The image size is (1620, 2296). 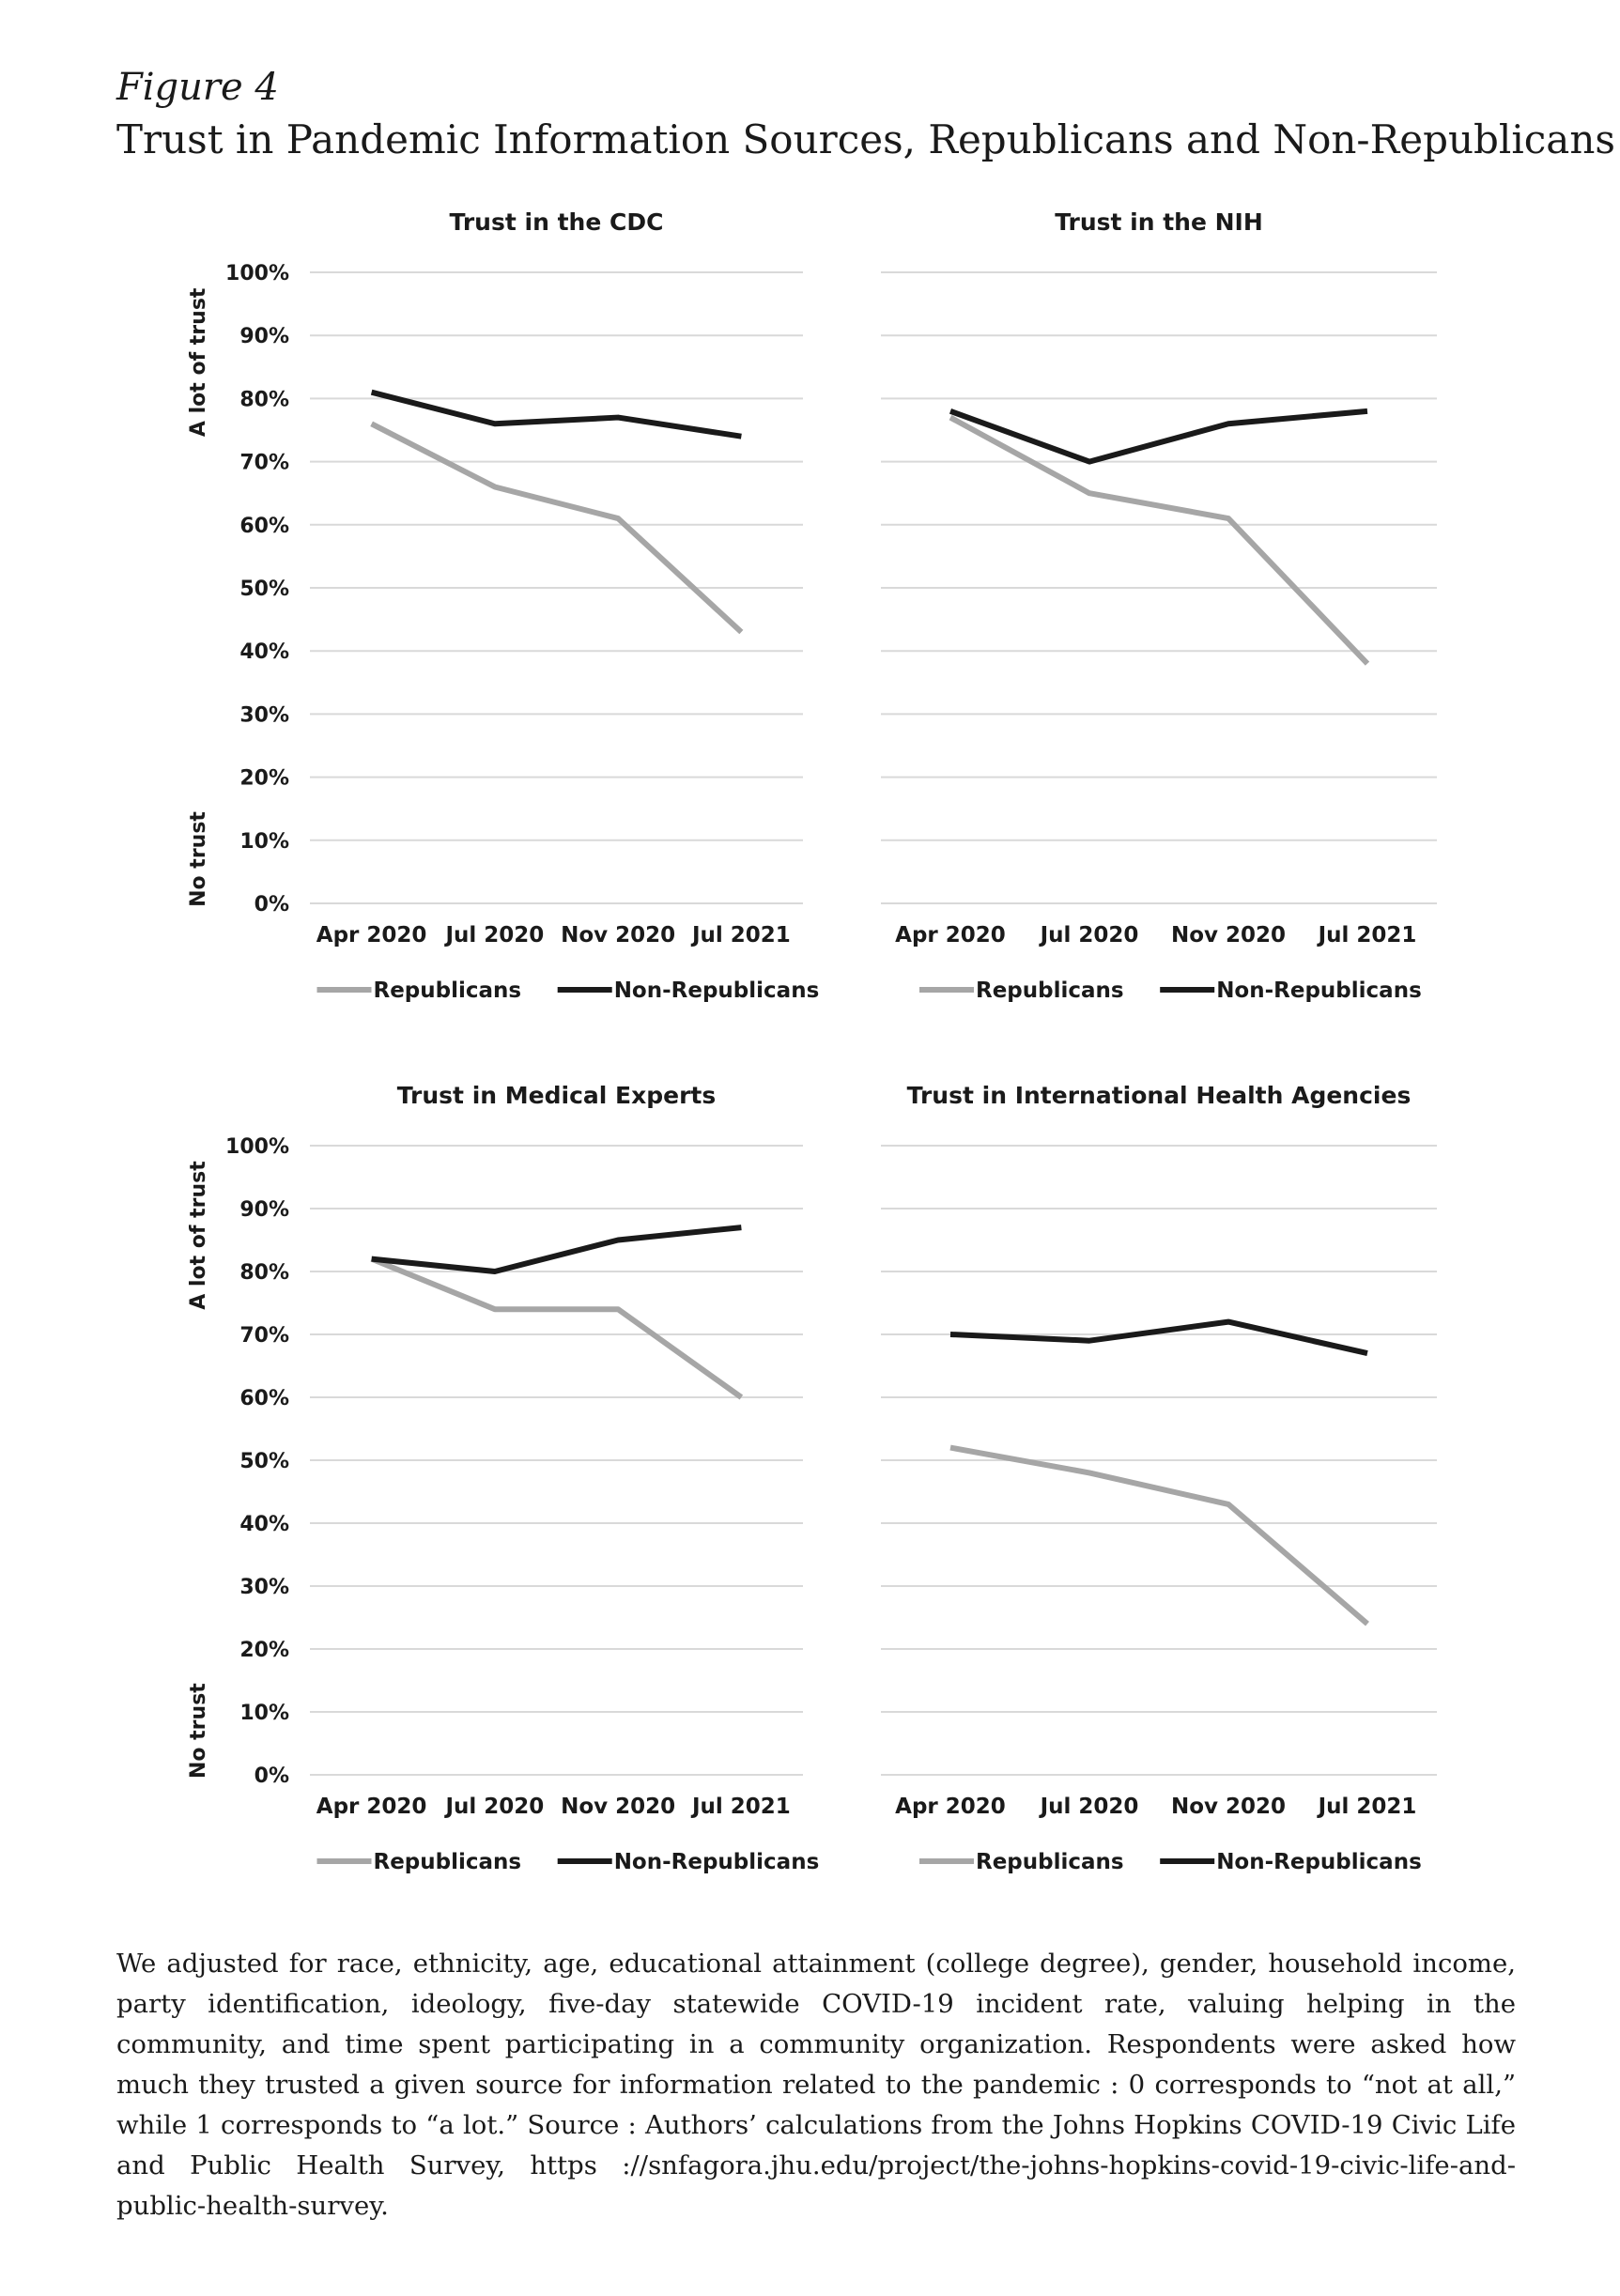 What do you see at coordinates (557, 222) in the screenshot?
I see `chart-title: Trust in the CDC` at bounding box center [557, 222].